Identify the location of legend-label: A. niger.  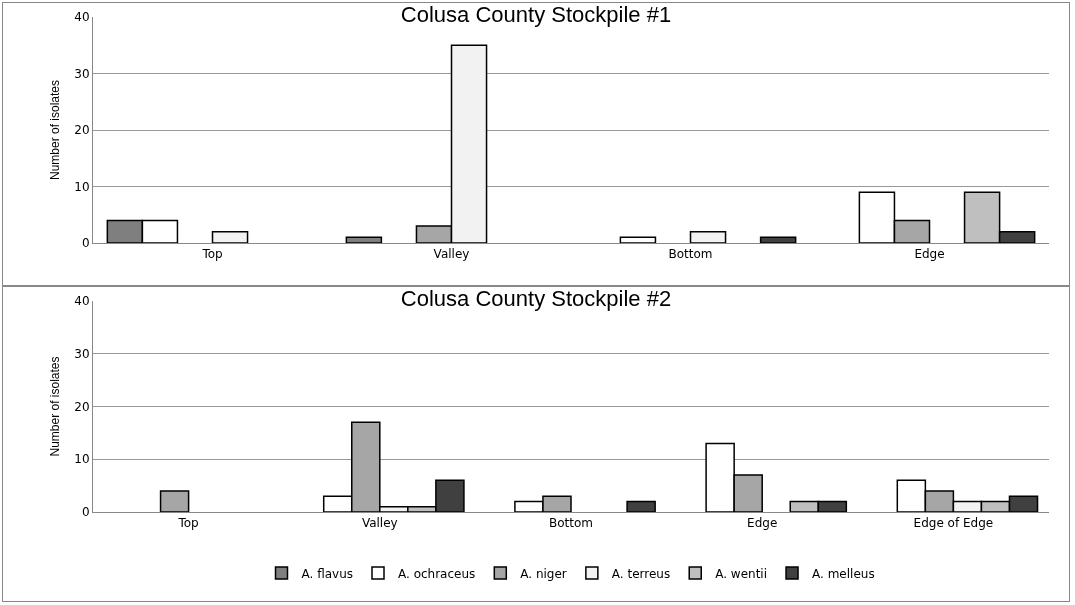
(543, 573).